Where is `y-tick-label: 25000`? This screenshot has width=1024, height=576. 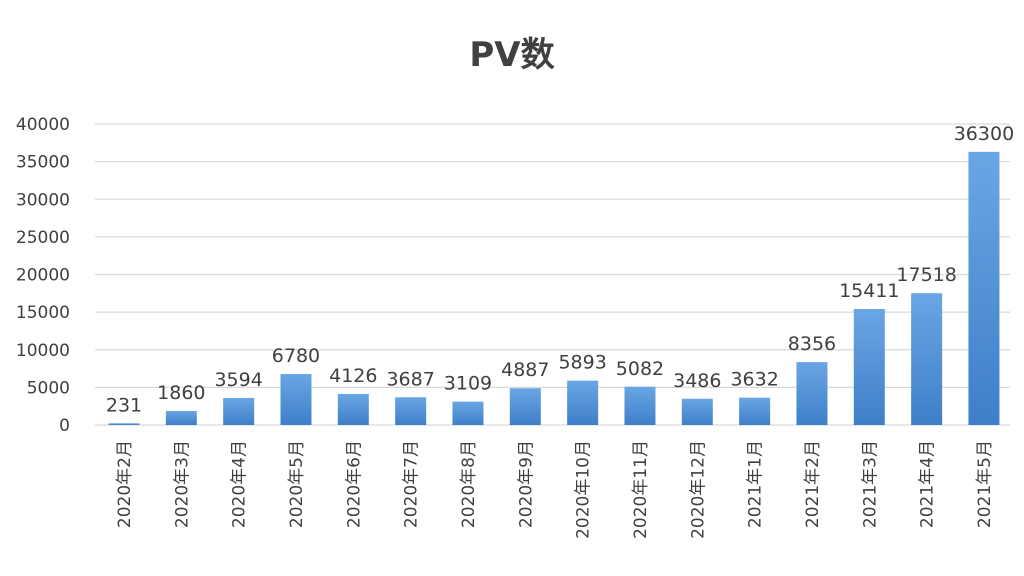 y-tick-label: 25000 is located at coordinates (43, 238).